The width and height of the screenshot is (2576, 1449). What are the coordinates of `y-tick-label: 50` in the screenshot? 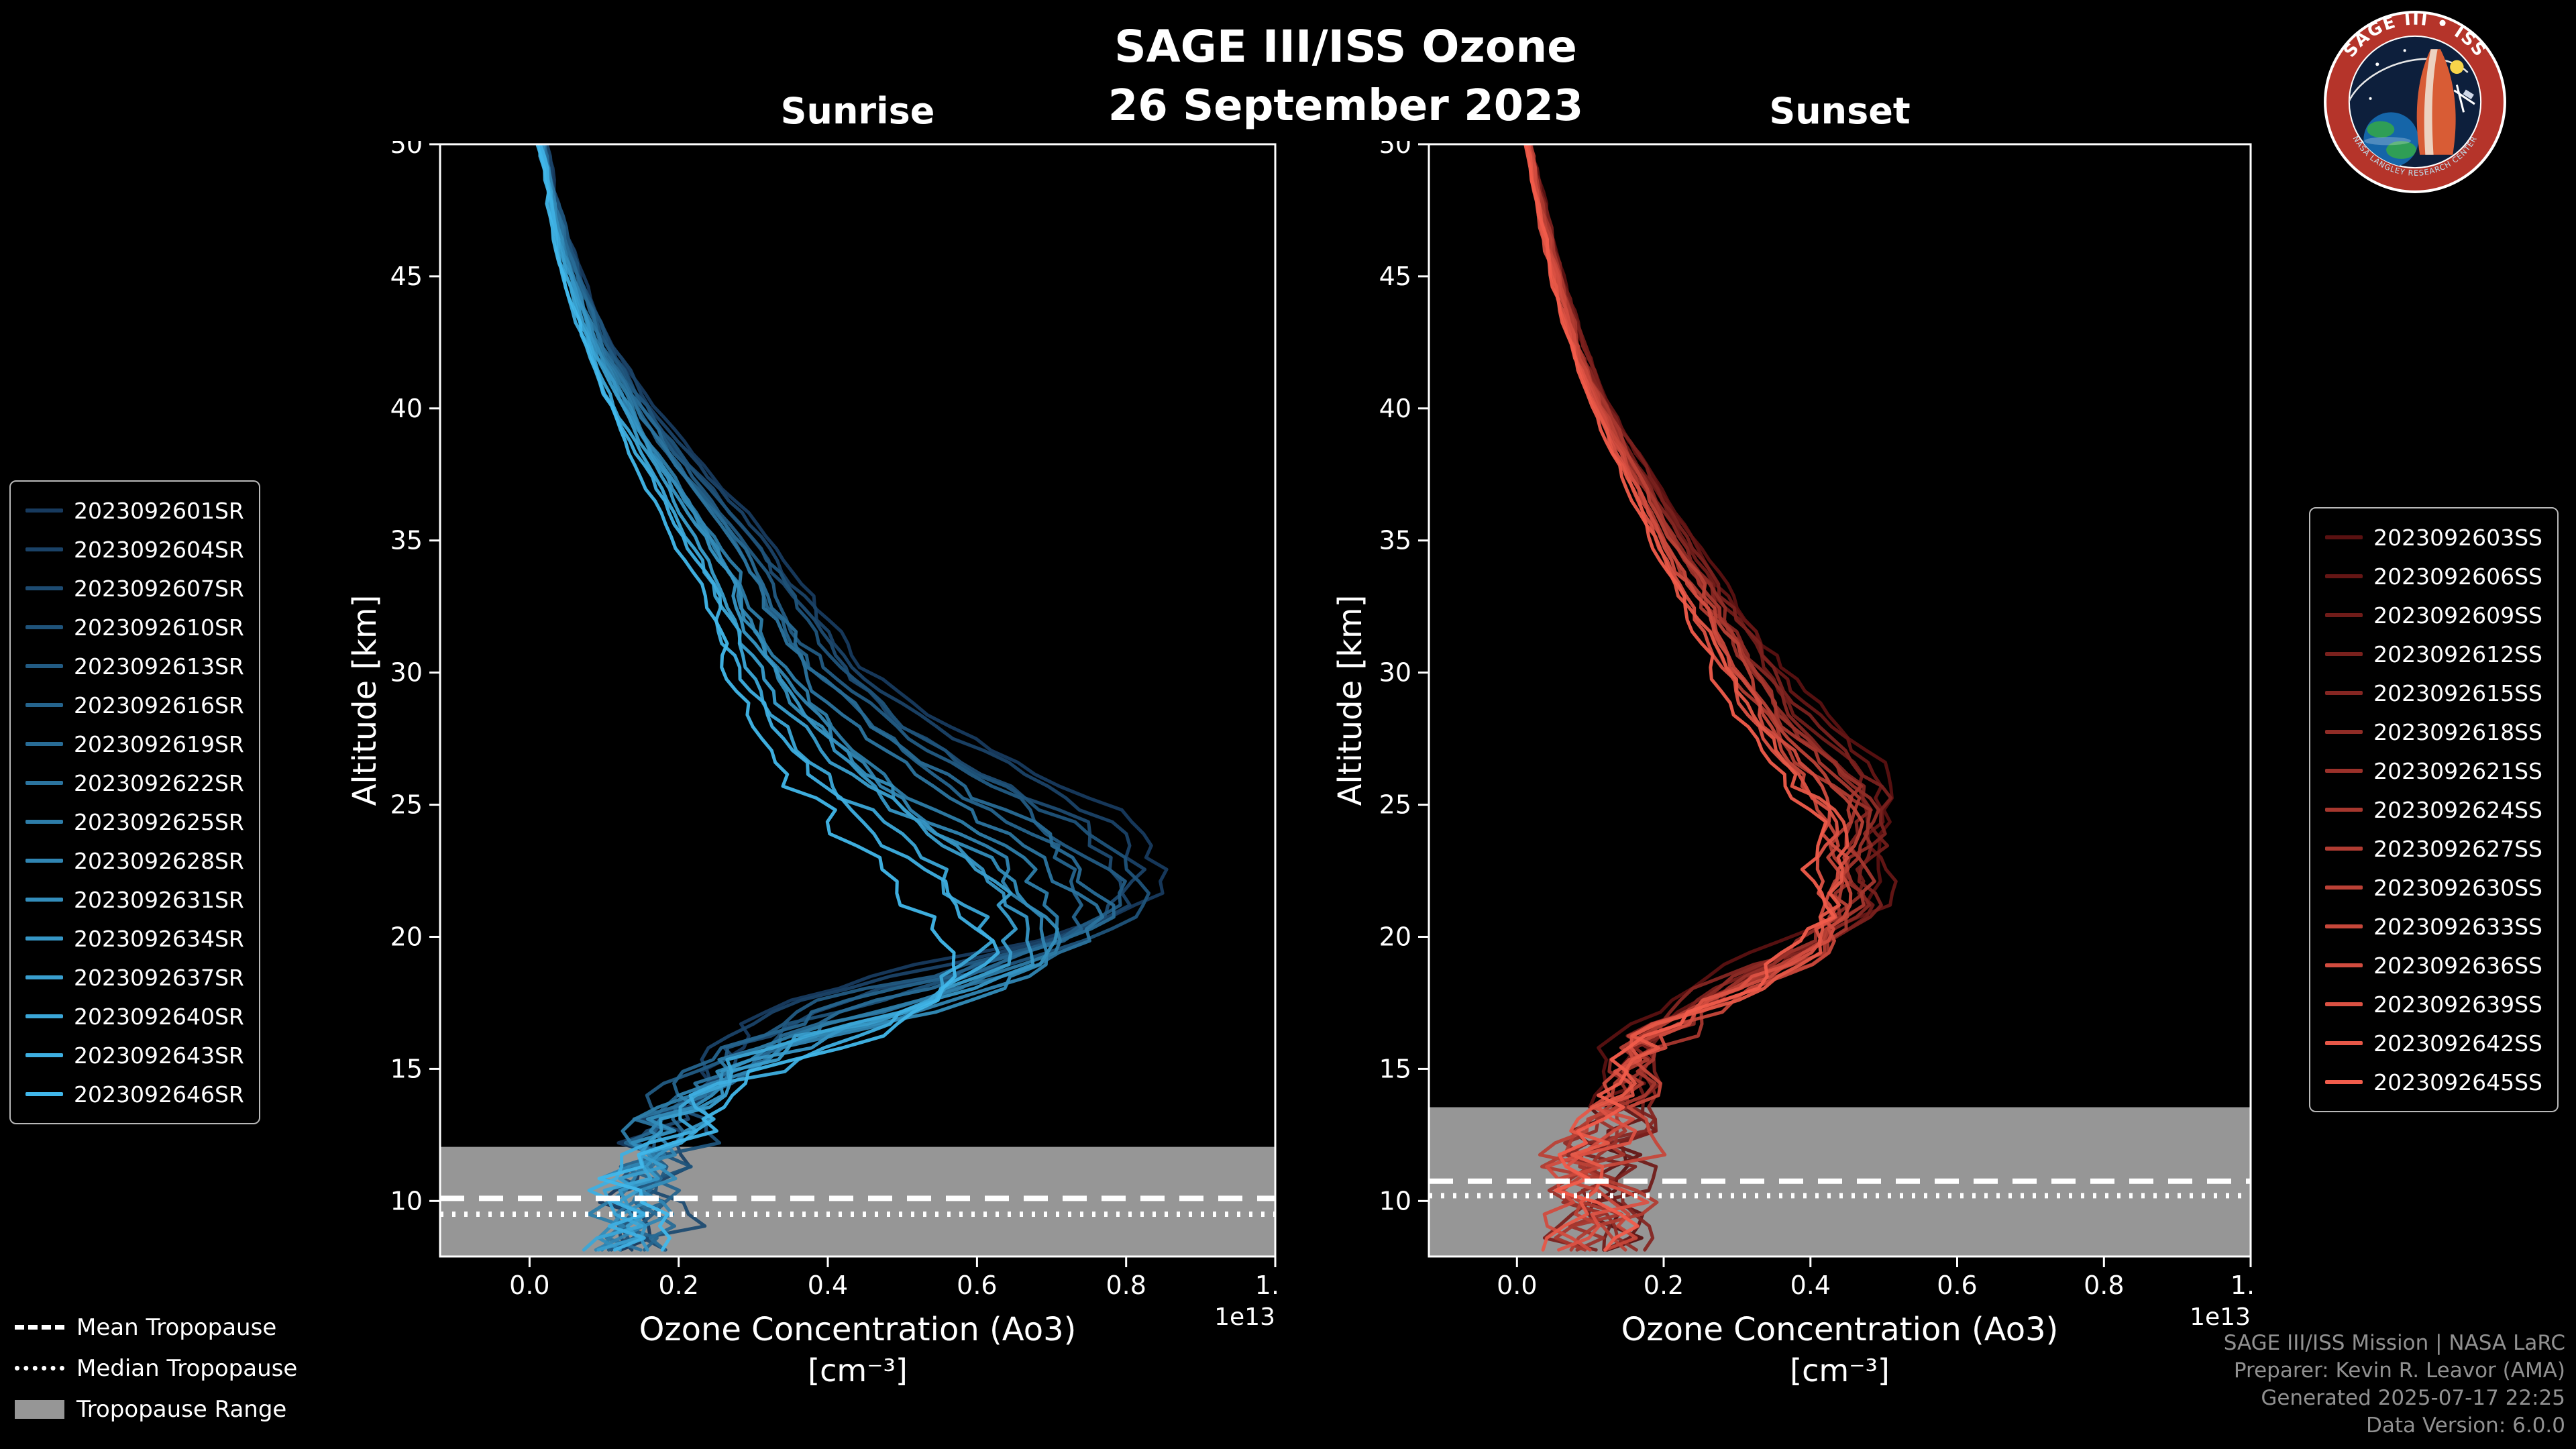 It's located at (1395, 150).